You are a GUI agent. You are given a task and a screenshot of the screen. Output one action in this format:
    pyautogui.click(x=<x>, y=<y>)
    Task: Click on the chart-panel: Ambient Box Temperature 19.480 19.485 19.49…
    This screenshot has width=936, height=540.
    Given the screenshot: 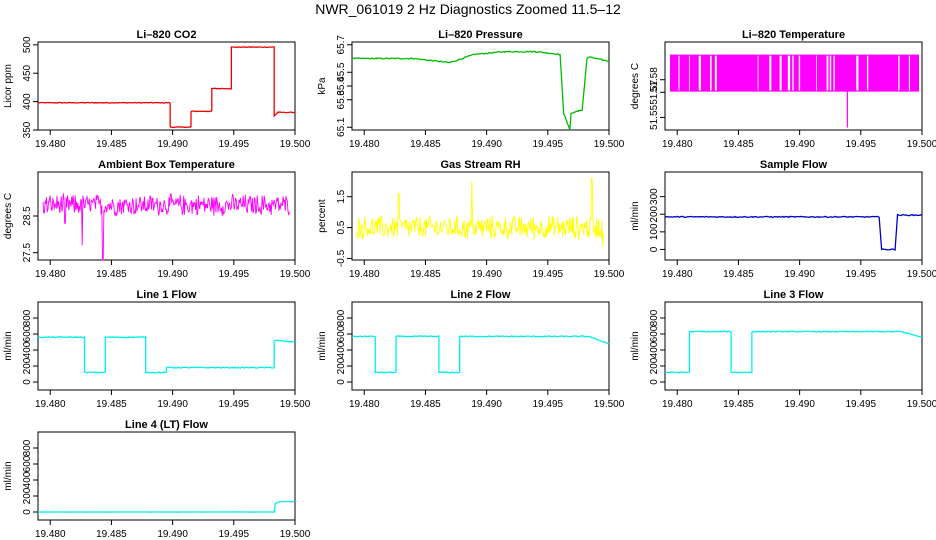 What is the action you would take?
    pyautogui.click(x=157, y=219)
    